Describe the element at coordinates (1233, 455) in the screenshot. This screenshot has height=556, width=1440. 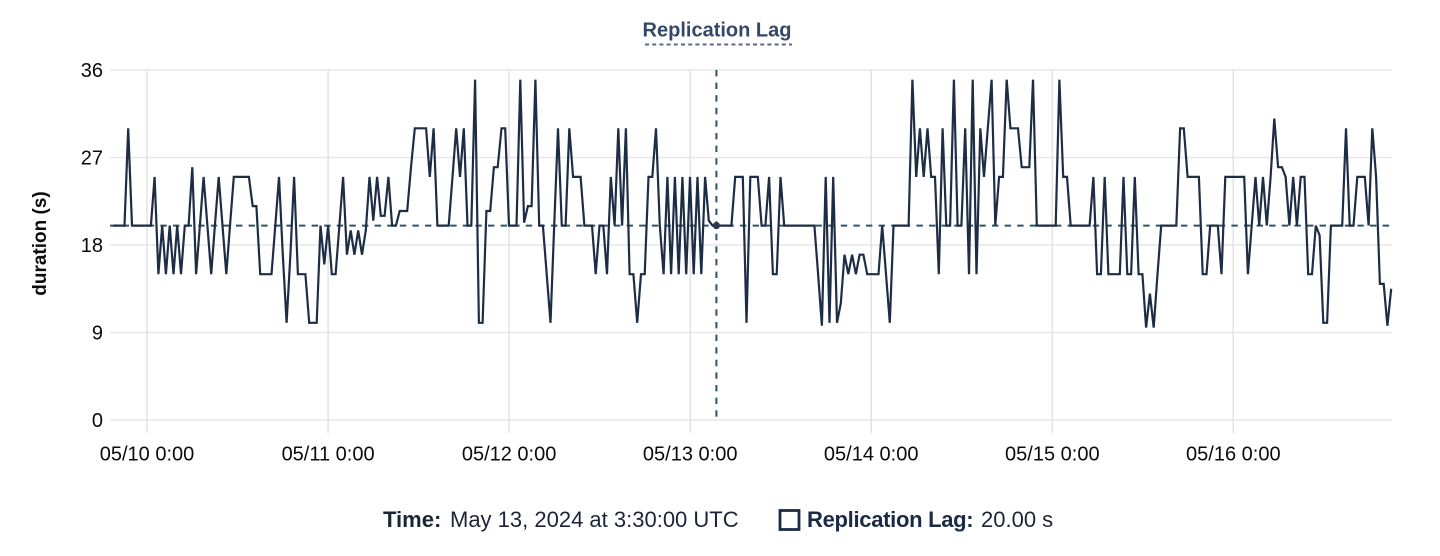
I see `svg-text: 05/16 0:00` at that location.